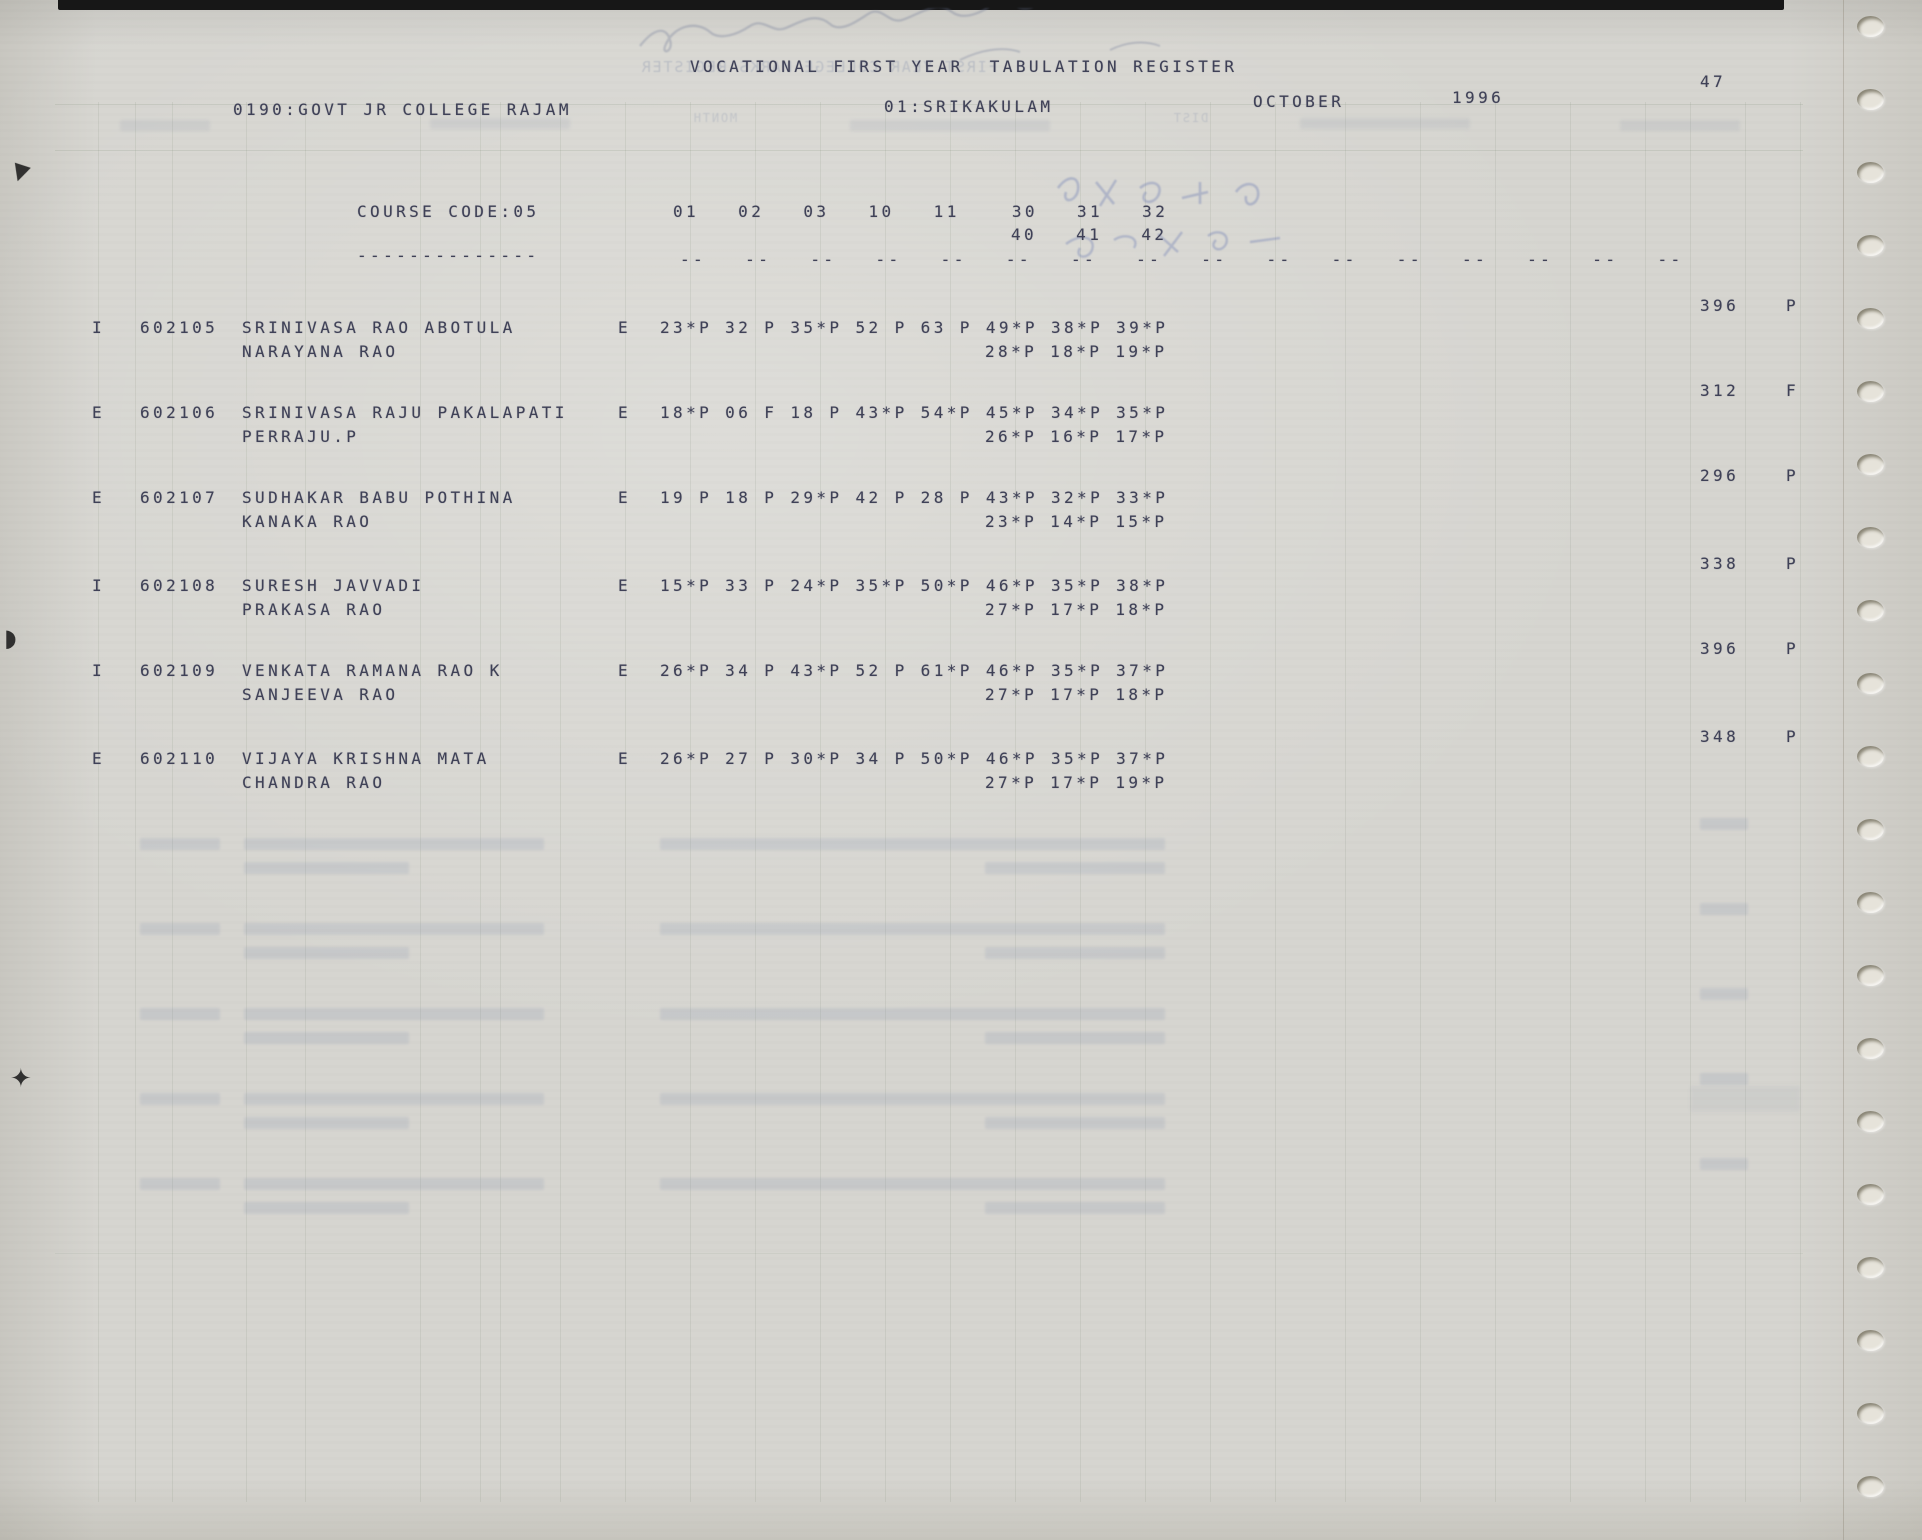 The height and width of the screenshot is (1540, 1922). I want to click on parent-name: CHANDRA RAO, so click(314, 782).